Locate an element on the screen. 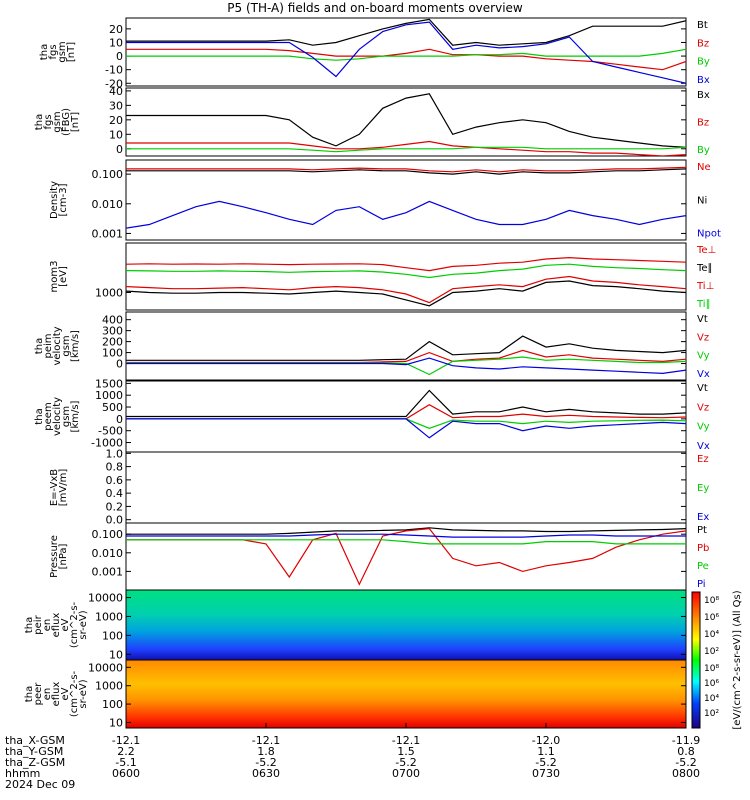  y-axis-label: thafgsgsm(FBG)[nT] is located at coordinates (57, 122).